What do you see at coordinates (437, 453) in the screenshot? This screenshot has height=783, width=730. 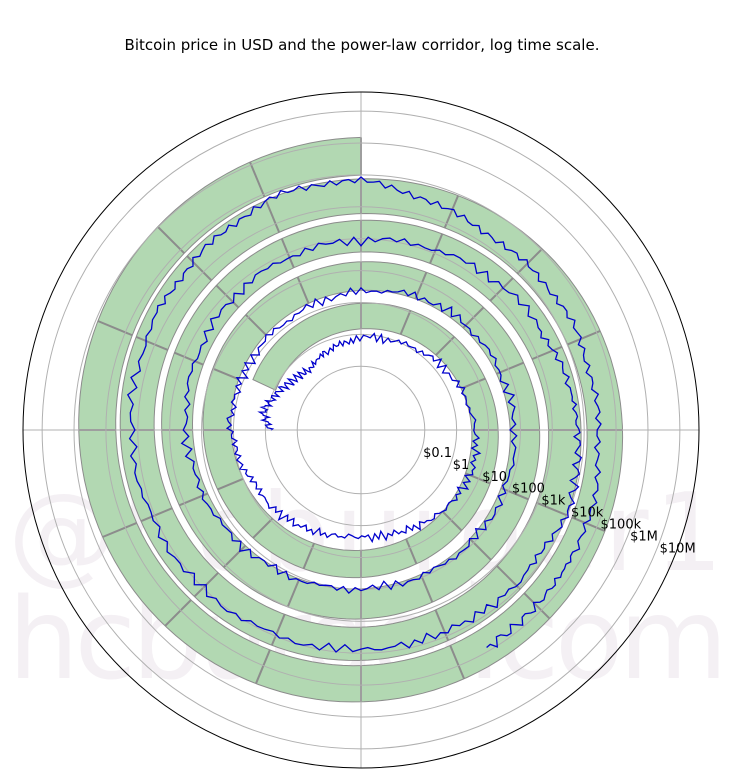 I see `radial-tick-label: $0.1` at bounding box center [437, 453].